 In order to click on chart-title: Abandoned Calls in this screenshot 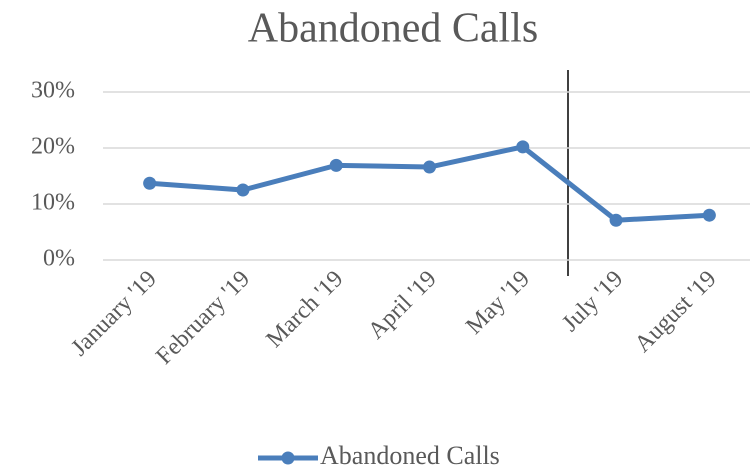, I will do `click(393, 29)`.